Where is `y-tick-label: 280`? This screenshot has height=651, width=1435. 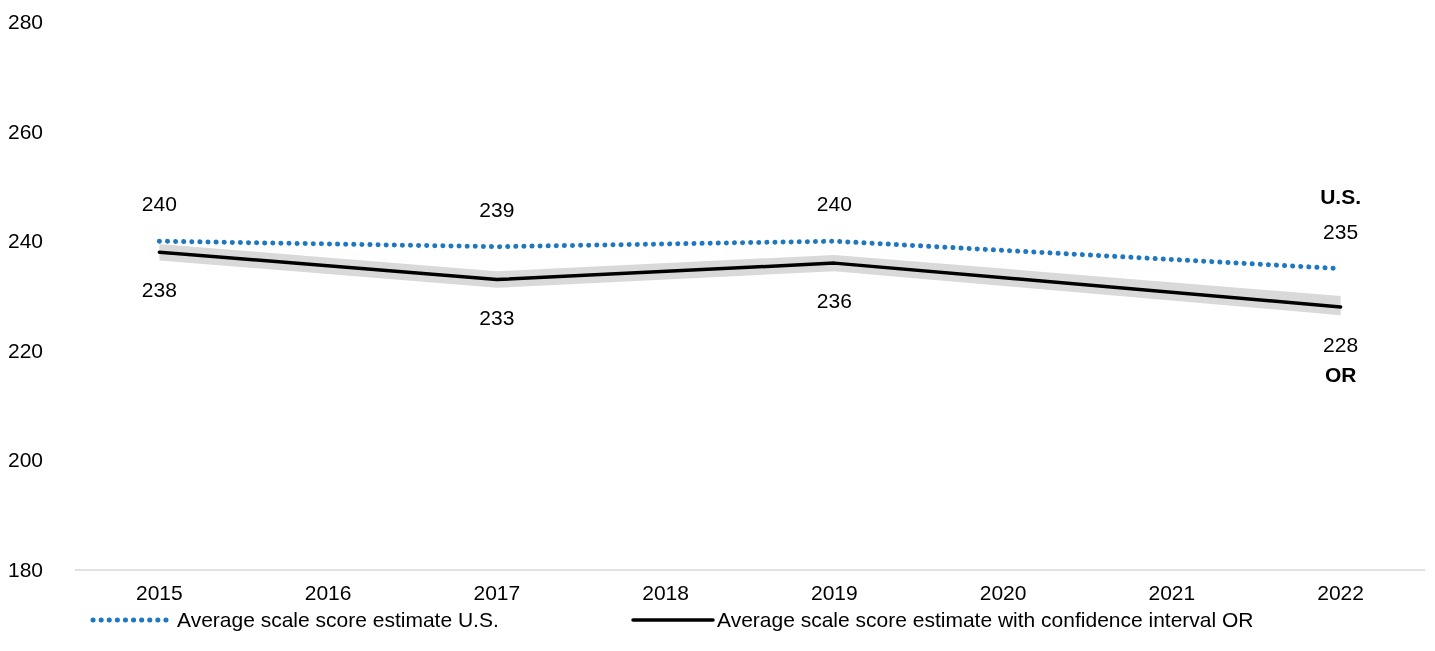 y-tick-label: 280 is located at coordinates (26, 21).